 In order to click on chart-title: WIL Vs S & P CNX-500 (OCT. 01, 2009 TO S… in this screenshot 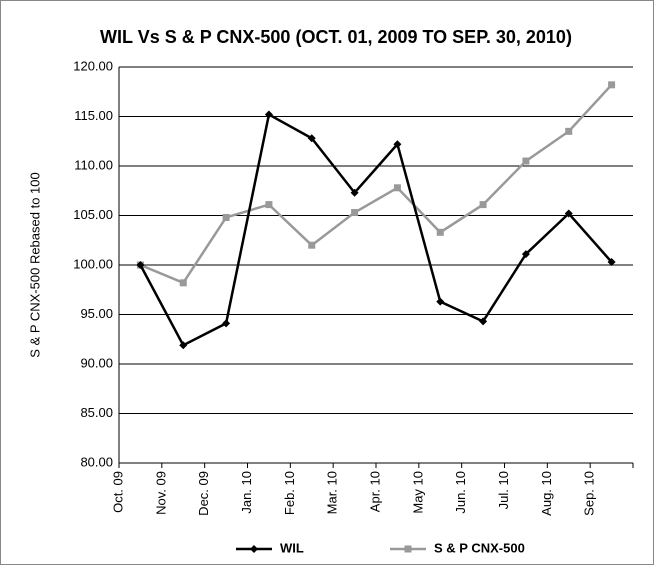, I will do `click(336, 37)`.